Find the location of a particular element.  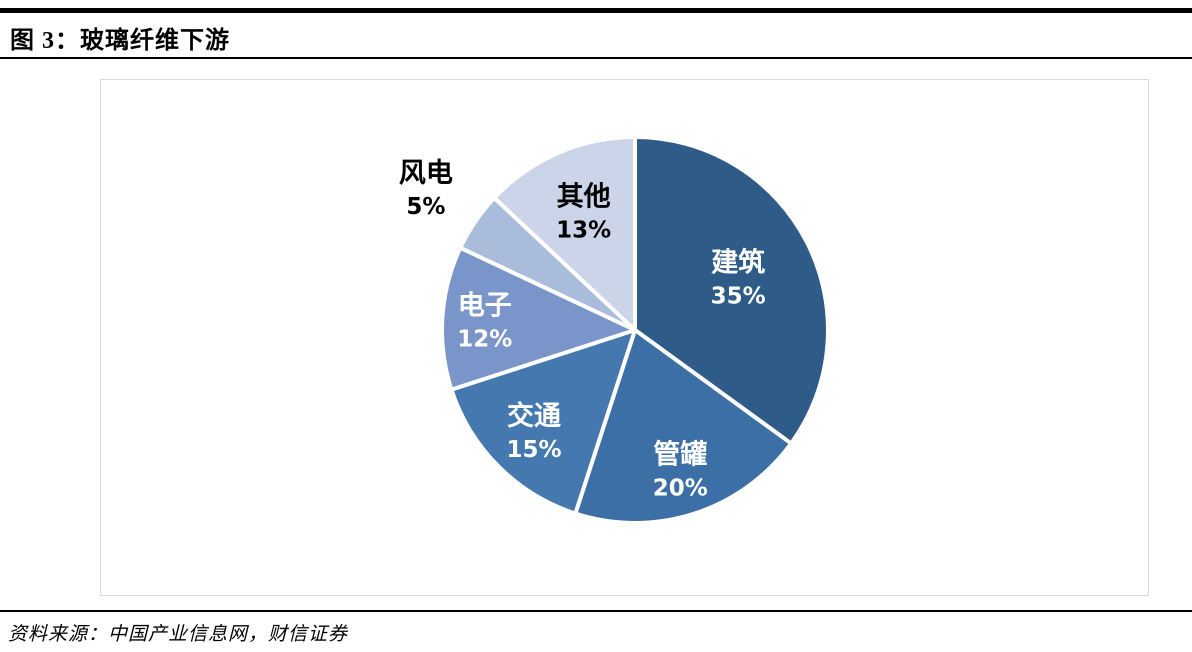

pie-slice-其他 is located at coordinates (564, 233).